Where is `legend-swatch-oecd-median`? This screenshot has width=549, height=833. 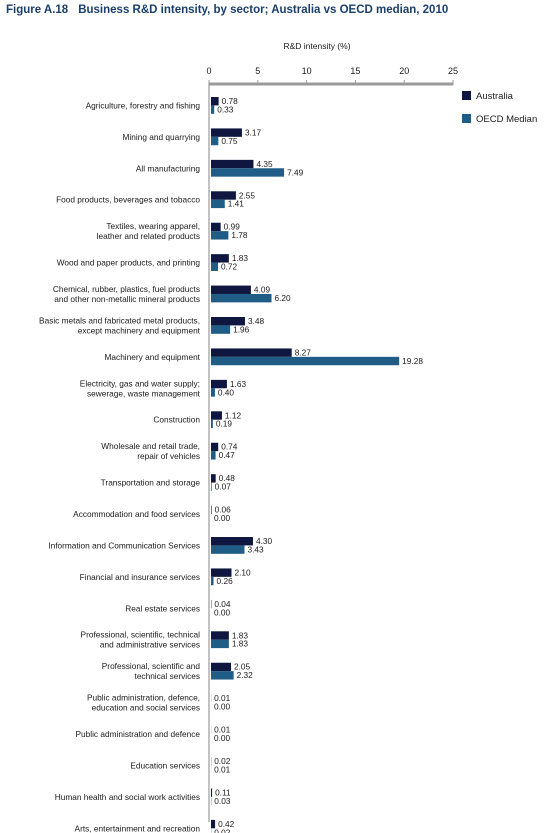 legend-swatch-oecd-median is located at coordinates (466, 118).